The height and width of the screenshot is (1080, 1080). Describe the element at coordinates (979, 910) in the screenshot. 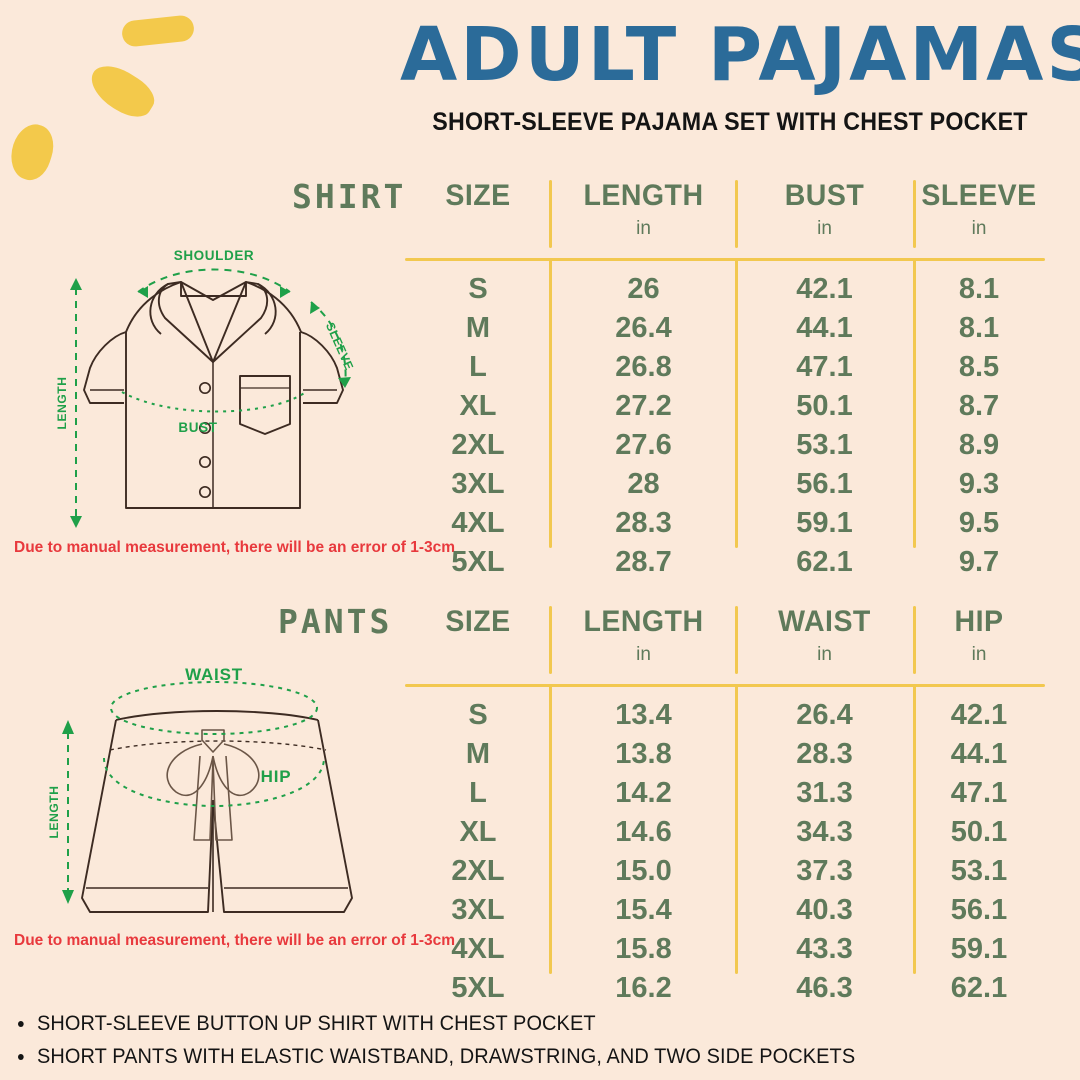

I see `cell-hip: 56.1` at that location.